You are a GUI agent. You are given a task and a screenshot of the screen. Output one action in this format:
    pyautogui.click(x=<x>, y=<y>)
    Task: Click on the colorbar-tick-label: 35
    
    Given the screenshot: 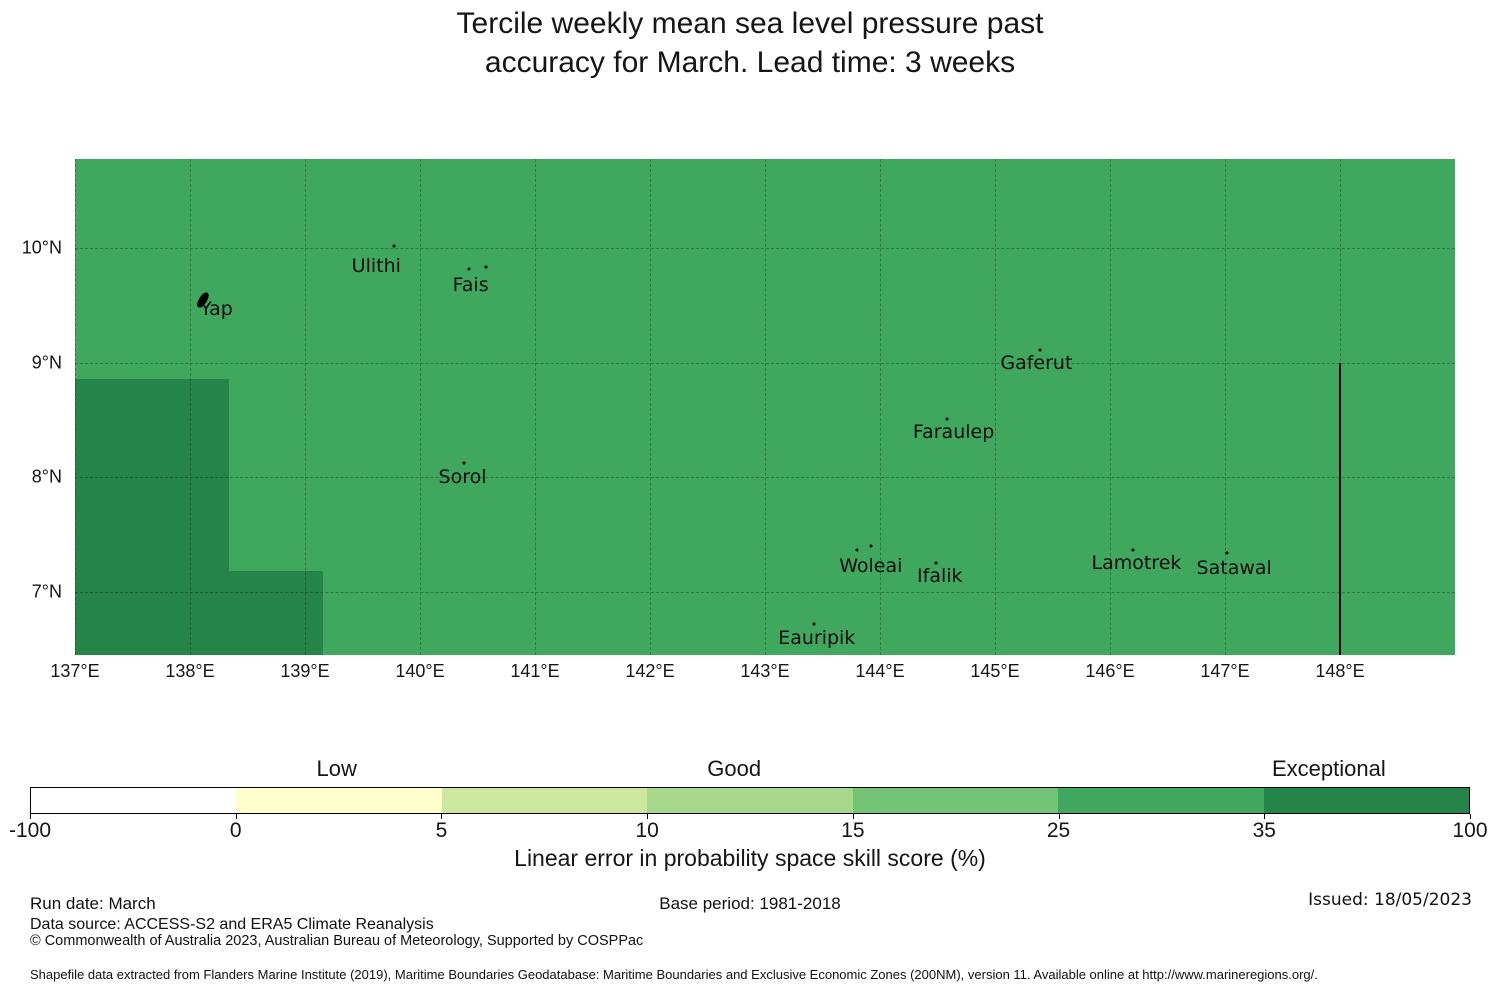 What is the action you would take?
    pyautogui.click(x=1264, y=830)
    